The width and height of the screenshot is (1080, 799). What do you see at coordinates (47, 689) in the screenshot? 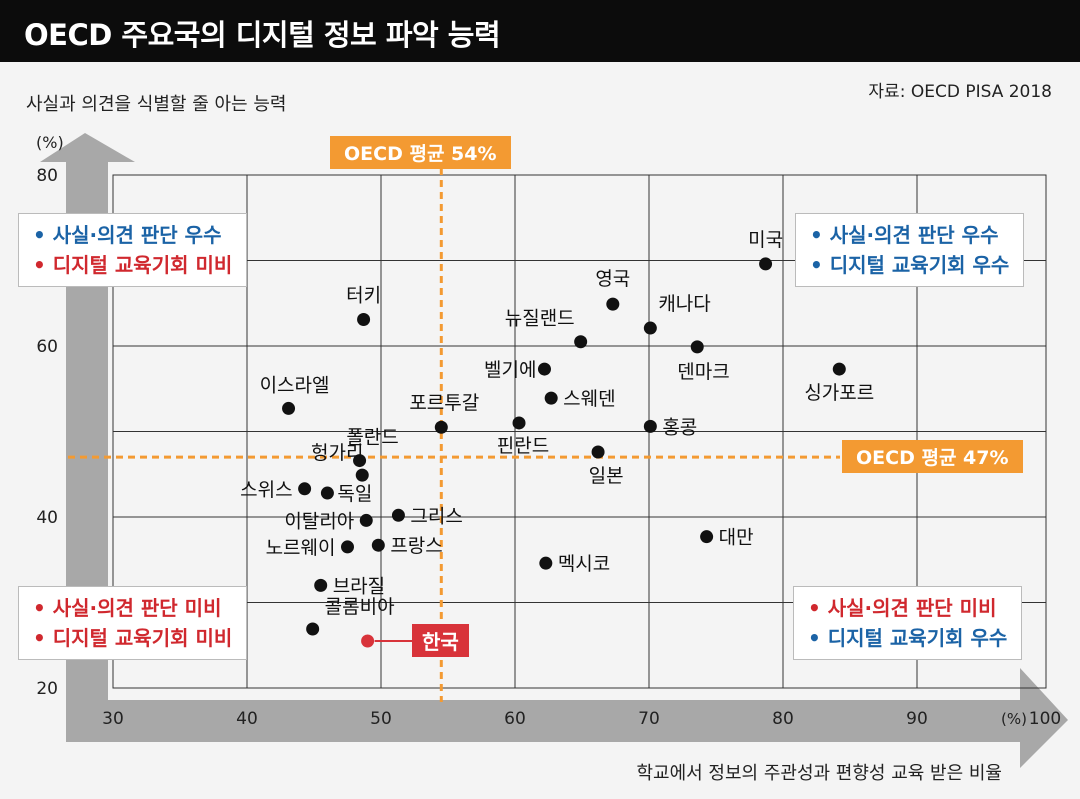
I see `y-tick-label: 20` at bounding box center [47, 689].